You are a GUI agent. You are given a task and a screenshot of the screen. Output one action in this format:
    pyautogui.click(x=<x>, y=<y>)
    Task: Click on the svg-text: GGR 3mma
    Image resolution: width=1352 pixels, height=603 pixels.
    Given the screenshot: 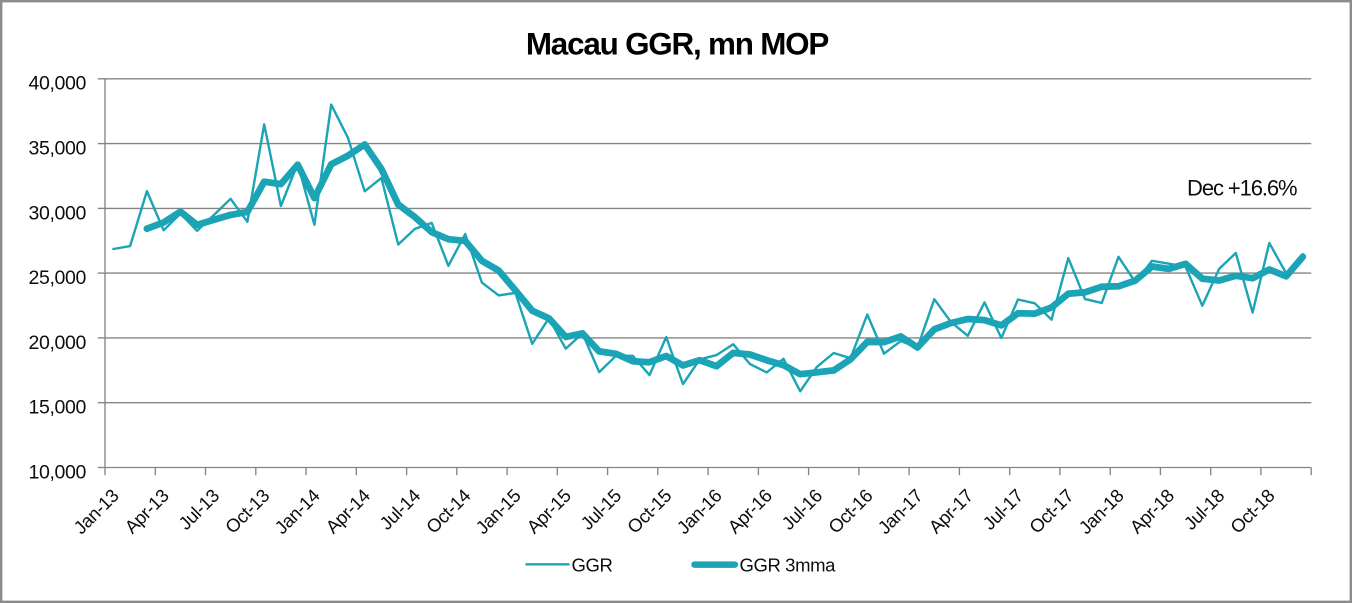 What is the action you would take?
    pyautogui.click(x=788, y=565)
    